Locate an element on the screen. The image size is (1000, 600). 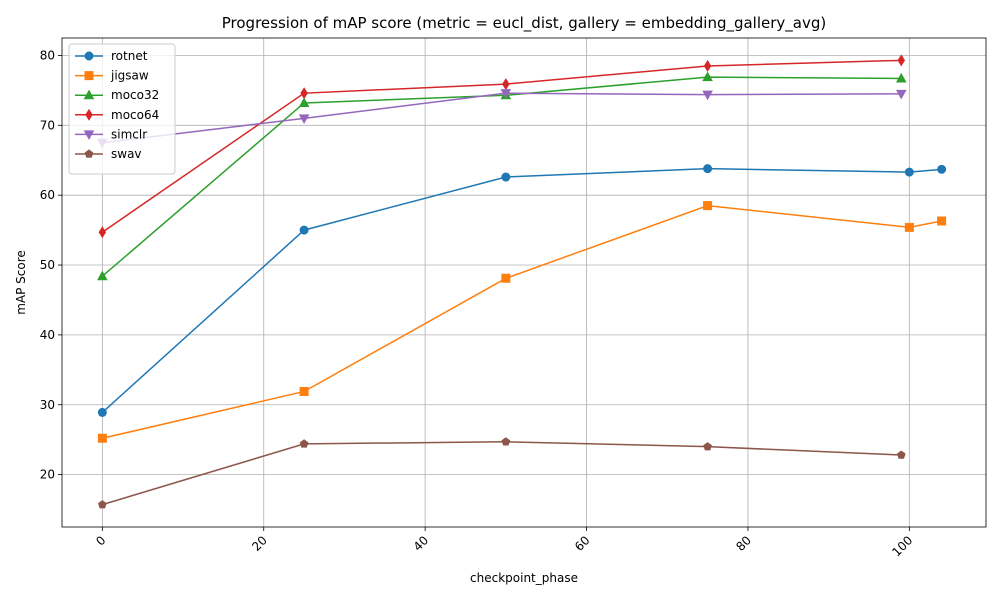
y-tick-label: 60 is located at coordinates (47, 195).